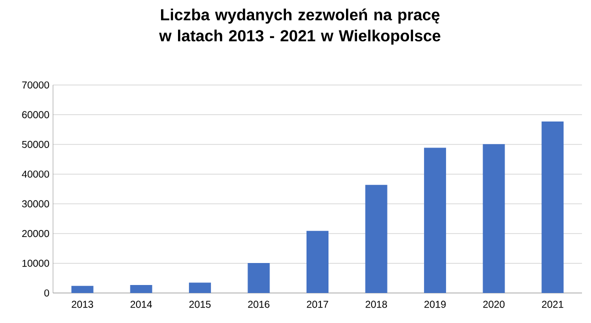  What do you see at coordinates (259, 304) in the screenshot?
I see `x-tick-label: 2016` at bounding box center [259, 304].